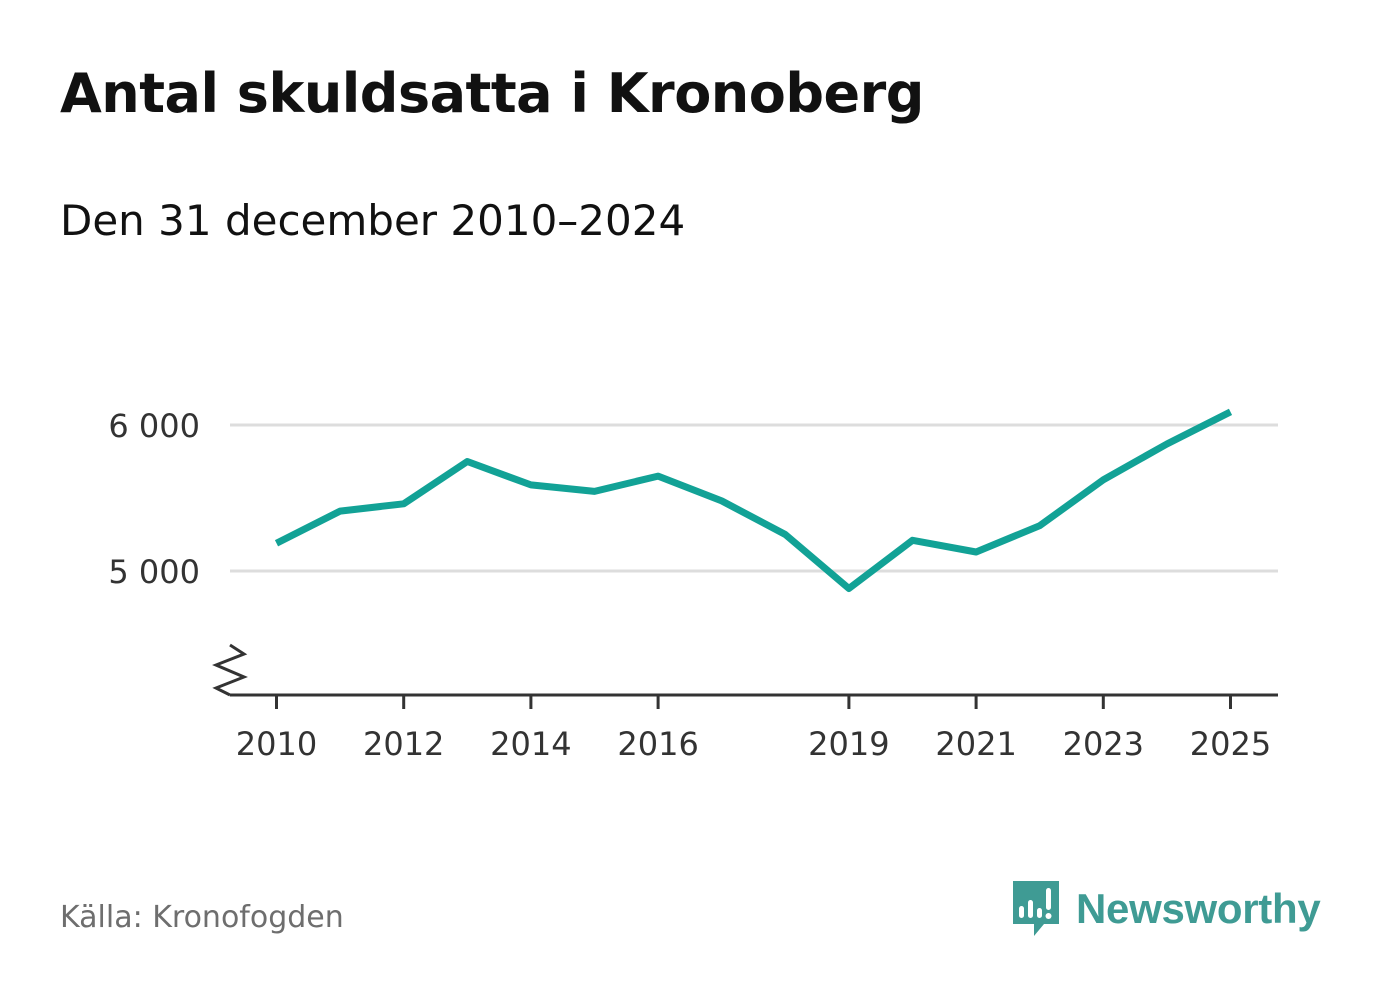  I want to click on x-tick-label: 2012, so click(403, 744).